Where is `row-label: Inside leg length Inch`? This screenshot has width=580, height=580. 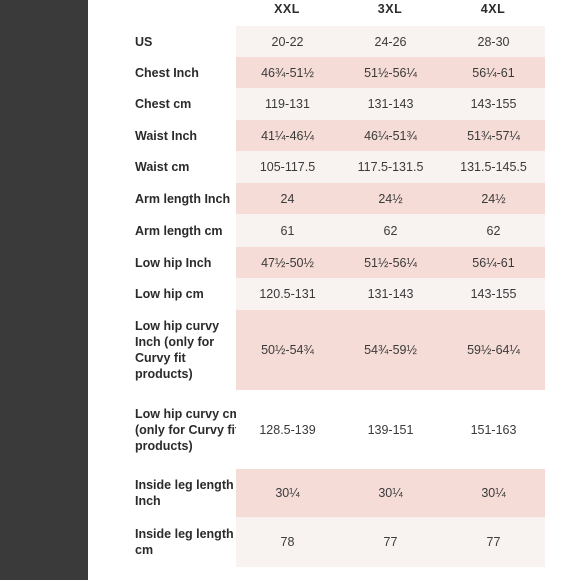 row-label: Inside leg length Inch is located at coordinates (184, 493).